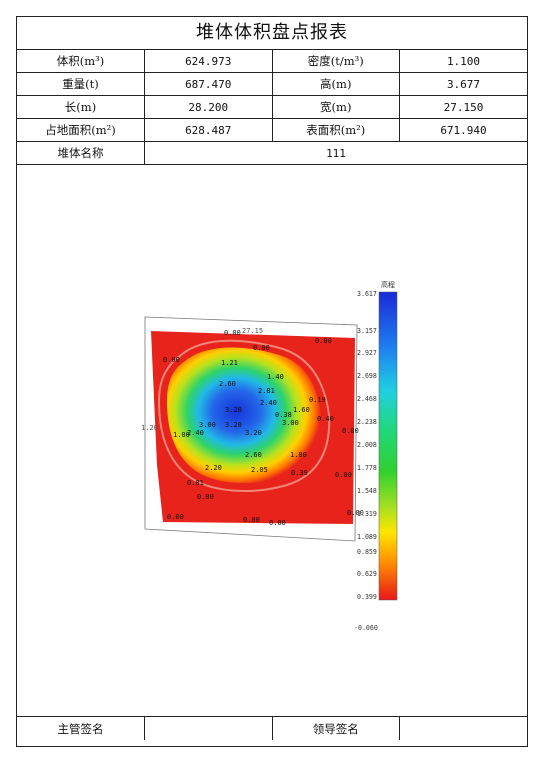 The width and height of the screenshot is (544, 762). What do you see at coordinates (272, 33) in the screenshot?
I see `report-title: 堆体体积盘点报表` at bounding box center [272, 33].